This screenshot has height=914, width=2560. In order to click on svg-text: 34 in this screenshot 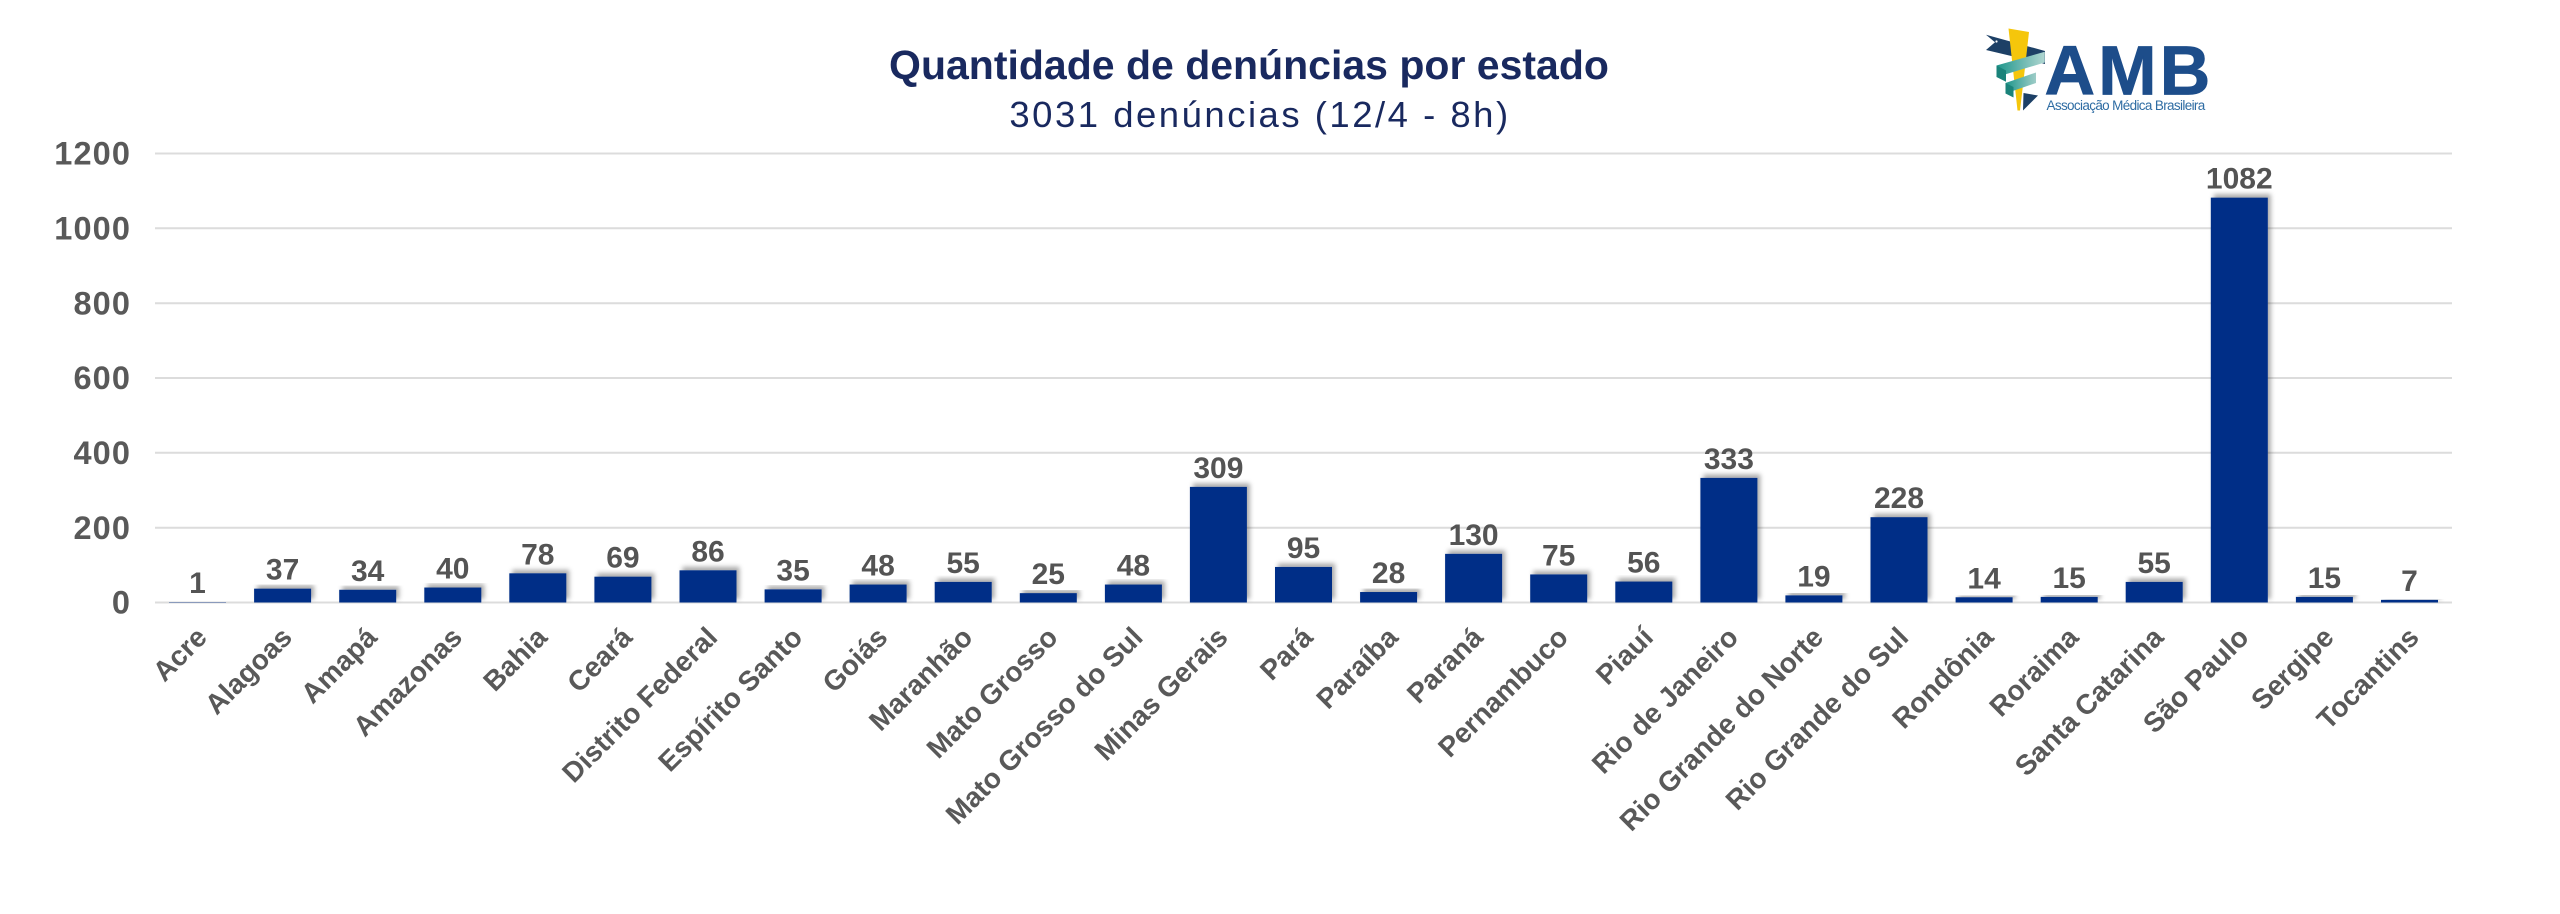, I will do `click(368, 571)`.